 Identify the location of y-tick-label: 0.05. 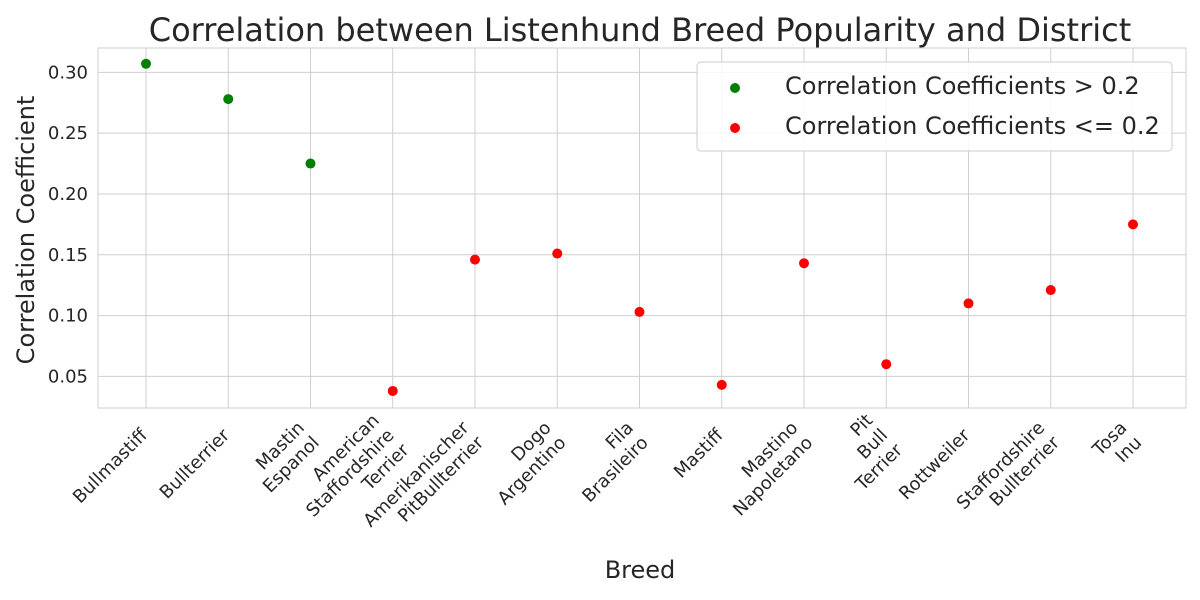
(68, 376).